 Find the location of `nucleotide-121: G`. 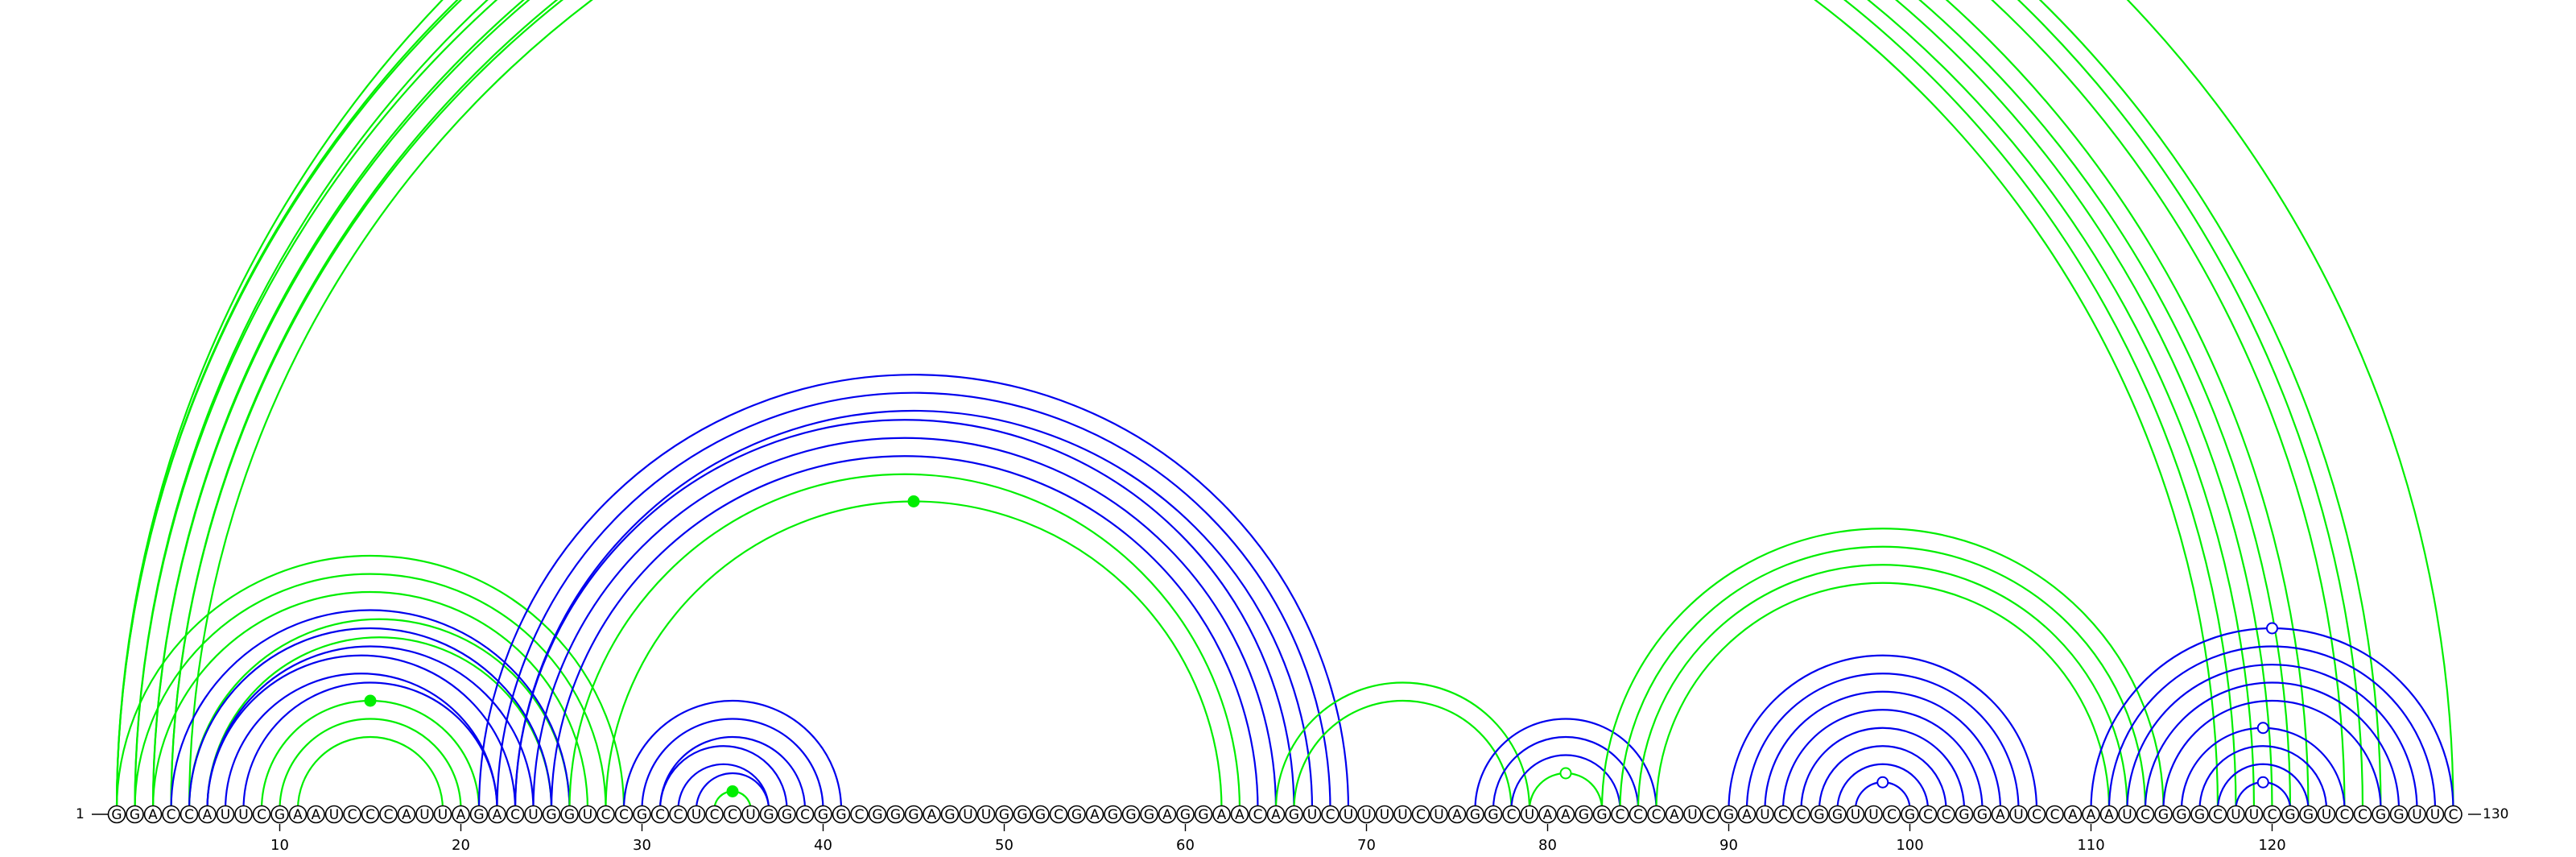

nucleotide-121: G is located at coordinates (2290, 814).